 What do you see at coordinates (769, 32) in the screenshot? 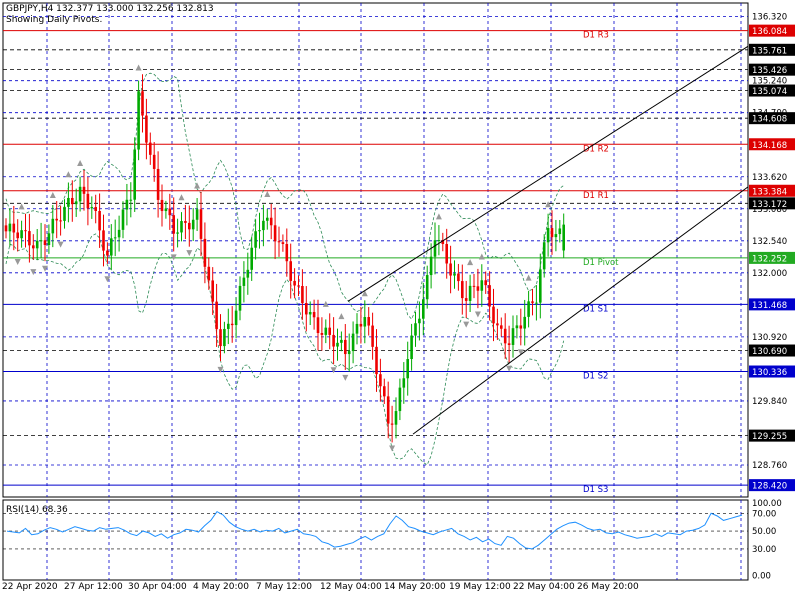
I see `pivot-level-label: 136.084` at bounding box center [769, 32].